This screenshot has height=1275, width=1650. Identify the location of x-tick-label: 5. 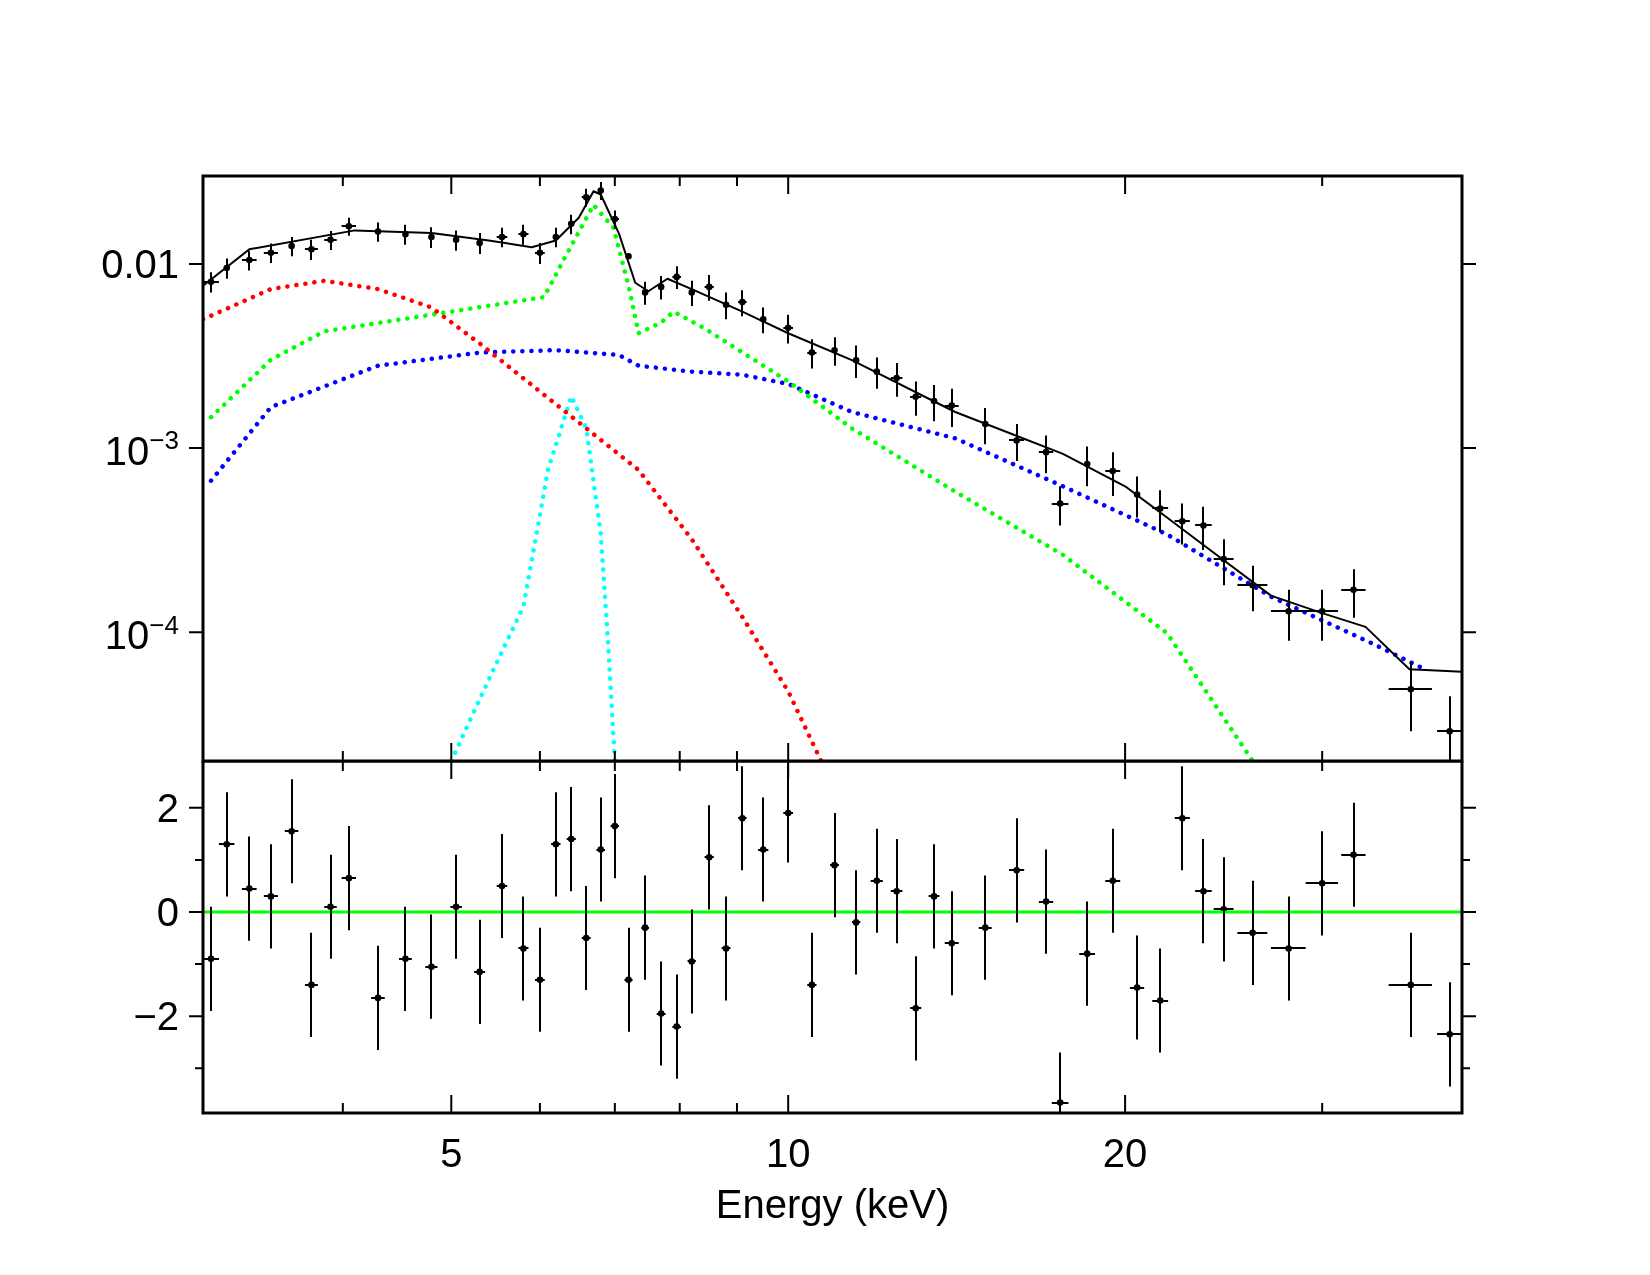
(451, 1153).